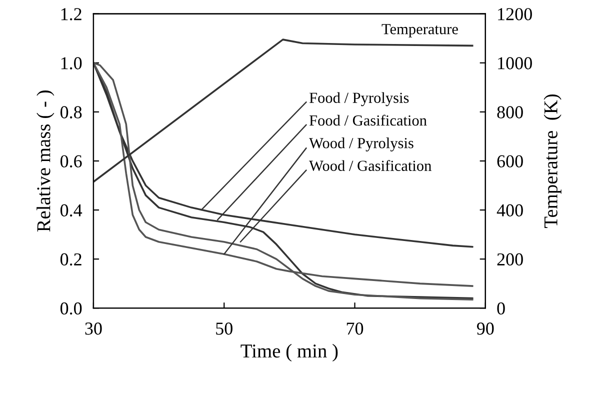  What do you see at coordinates (485, 328) in the screenshot?
I see `x-tick-label: 90` at bounding box center [485, 328].